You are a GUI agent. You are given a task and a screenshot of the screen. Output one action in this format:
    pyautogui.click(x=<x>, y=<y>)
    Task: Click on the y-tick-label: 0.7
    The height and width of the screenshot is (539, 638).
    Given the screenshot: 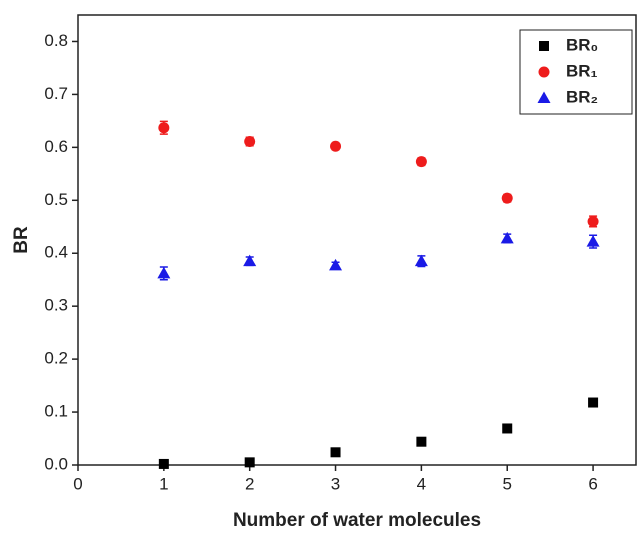 What is the action you would take?
    pyautogui.click(x=56, y=93)
    